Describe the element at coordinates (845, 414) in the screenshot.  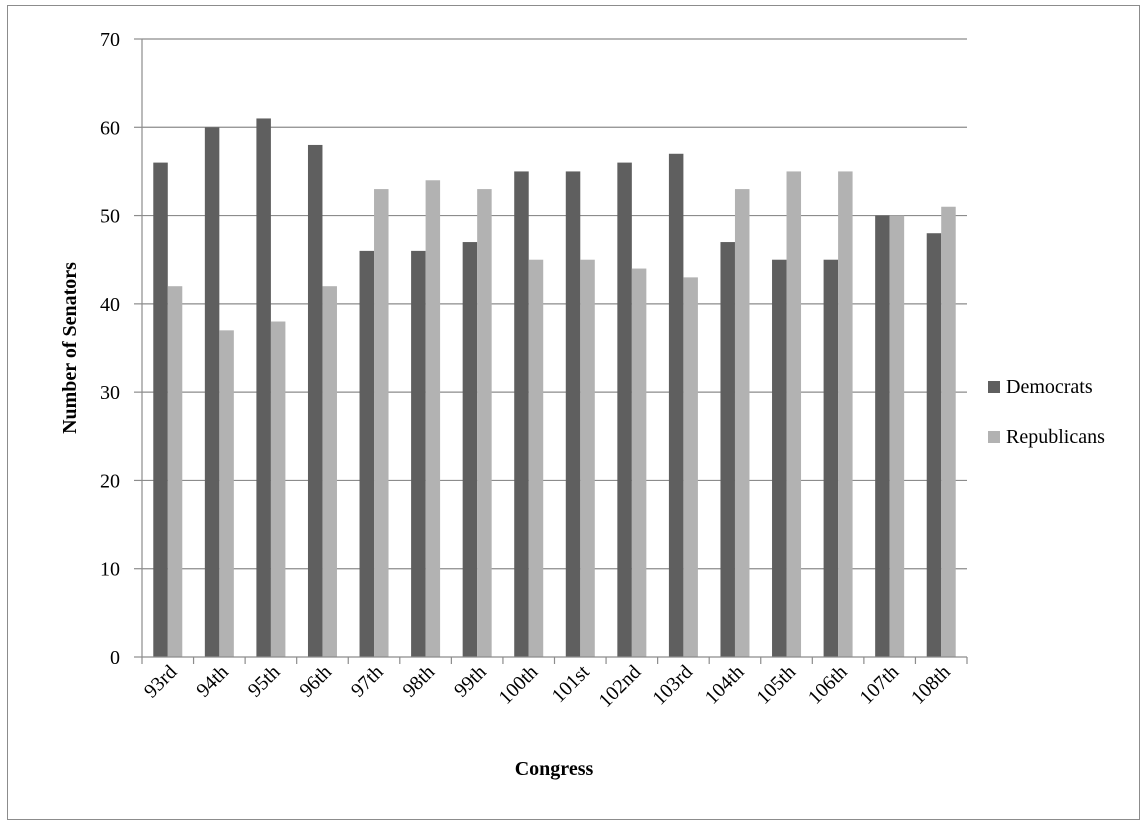
I see `bar-republicans-106th` at that location.